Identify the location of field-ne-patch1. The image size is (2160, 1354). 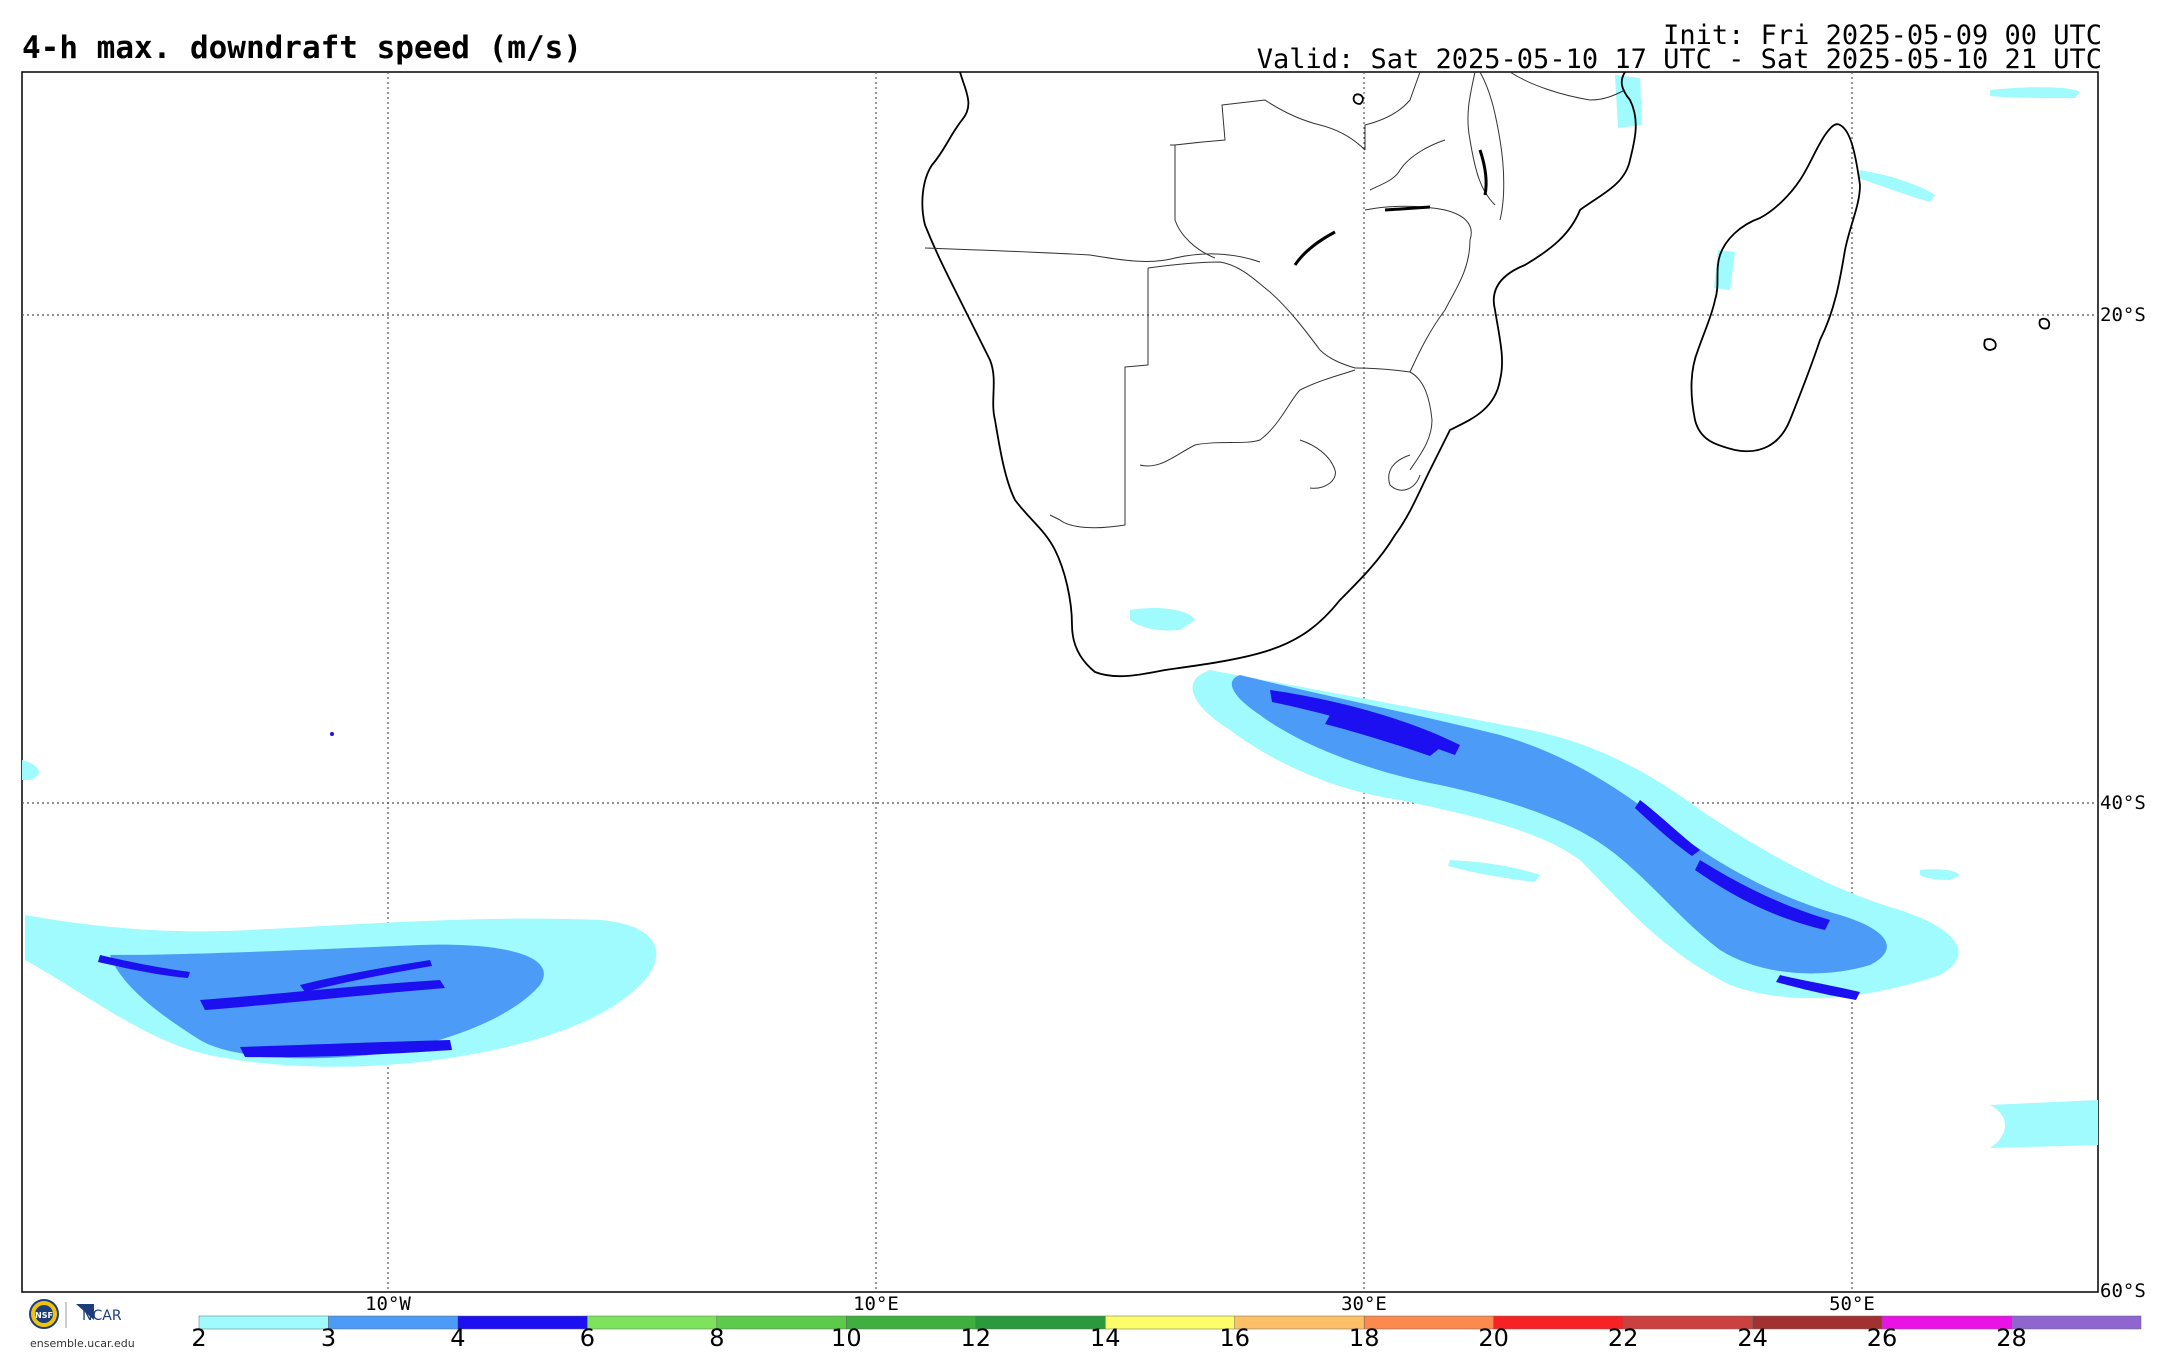
(1628, 101).